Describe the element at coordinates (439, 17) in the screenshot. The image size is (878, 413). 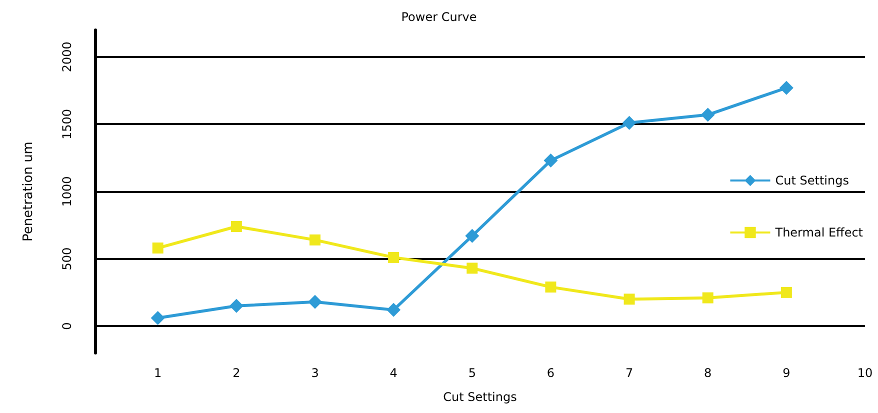
I see `chart-title: Power Curve` at that location.